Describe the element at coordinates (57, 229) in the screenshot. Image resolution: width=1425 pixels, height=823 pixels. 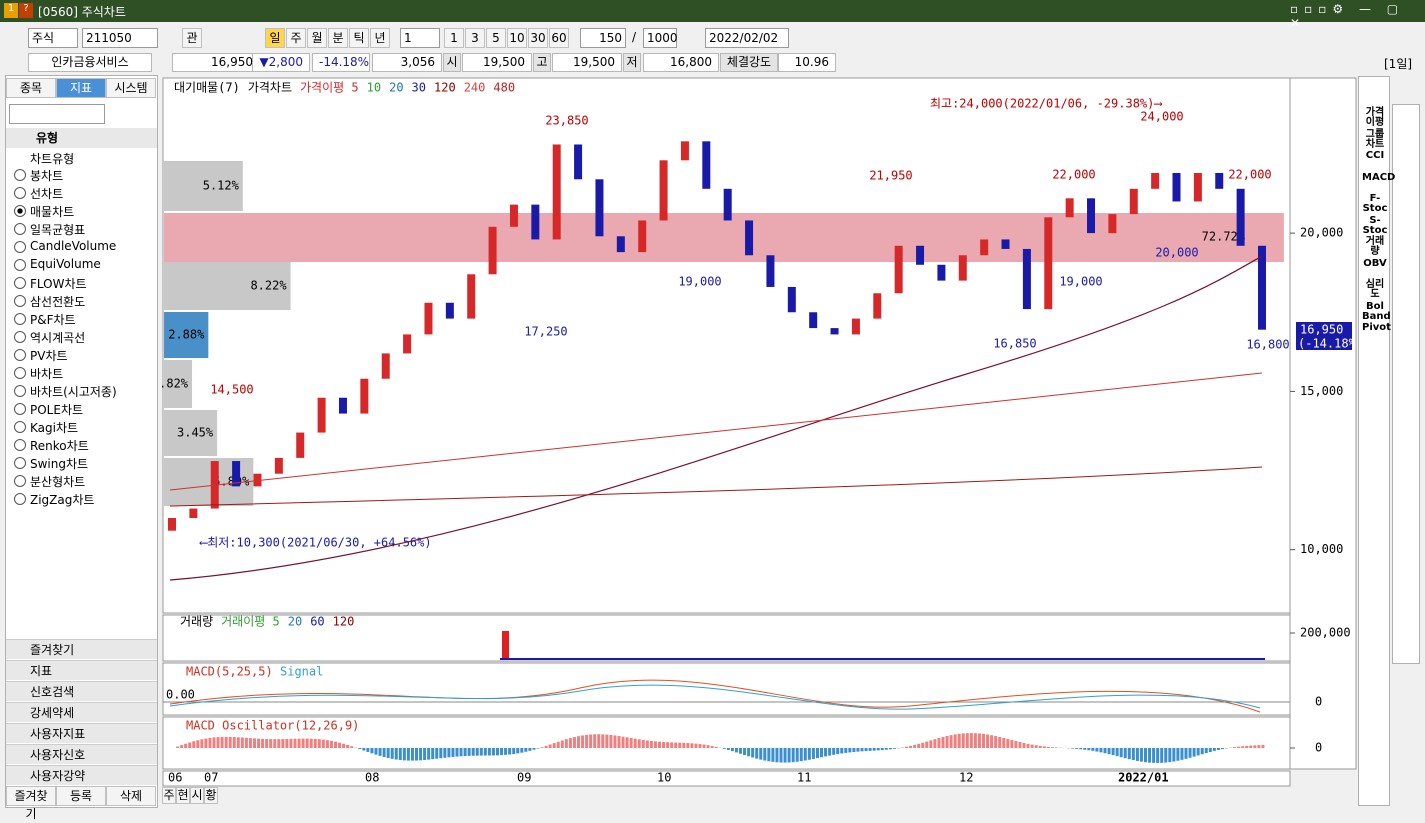
I see `chart-type-item: 일목균형표` at that location.